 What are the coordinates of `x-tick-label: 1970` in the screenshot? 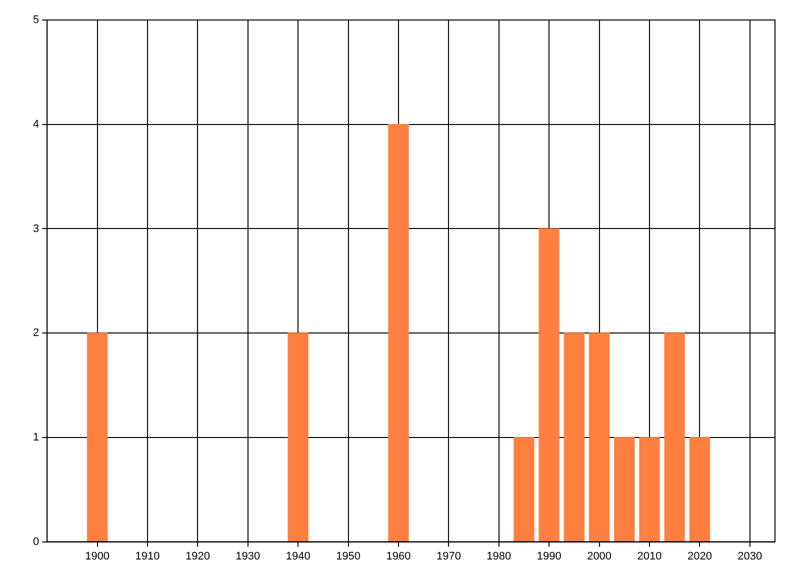 It's located at (448, 556).